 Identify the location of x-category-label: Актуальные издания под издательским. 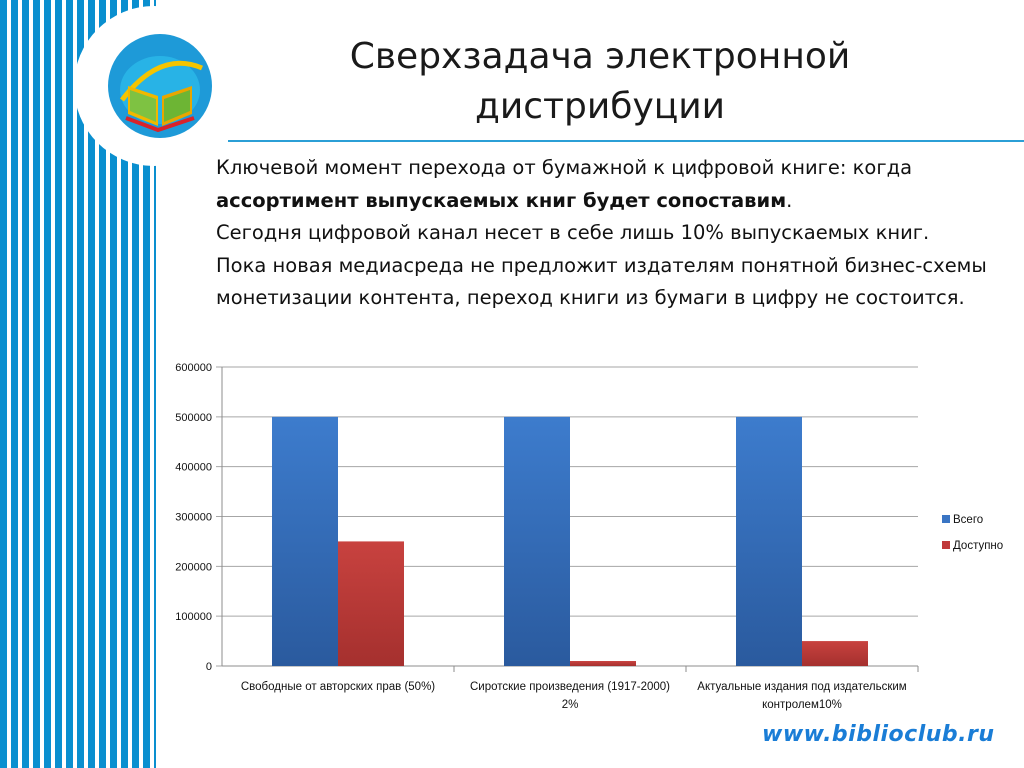
(802, 687).